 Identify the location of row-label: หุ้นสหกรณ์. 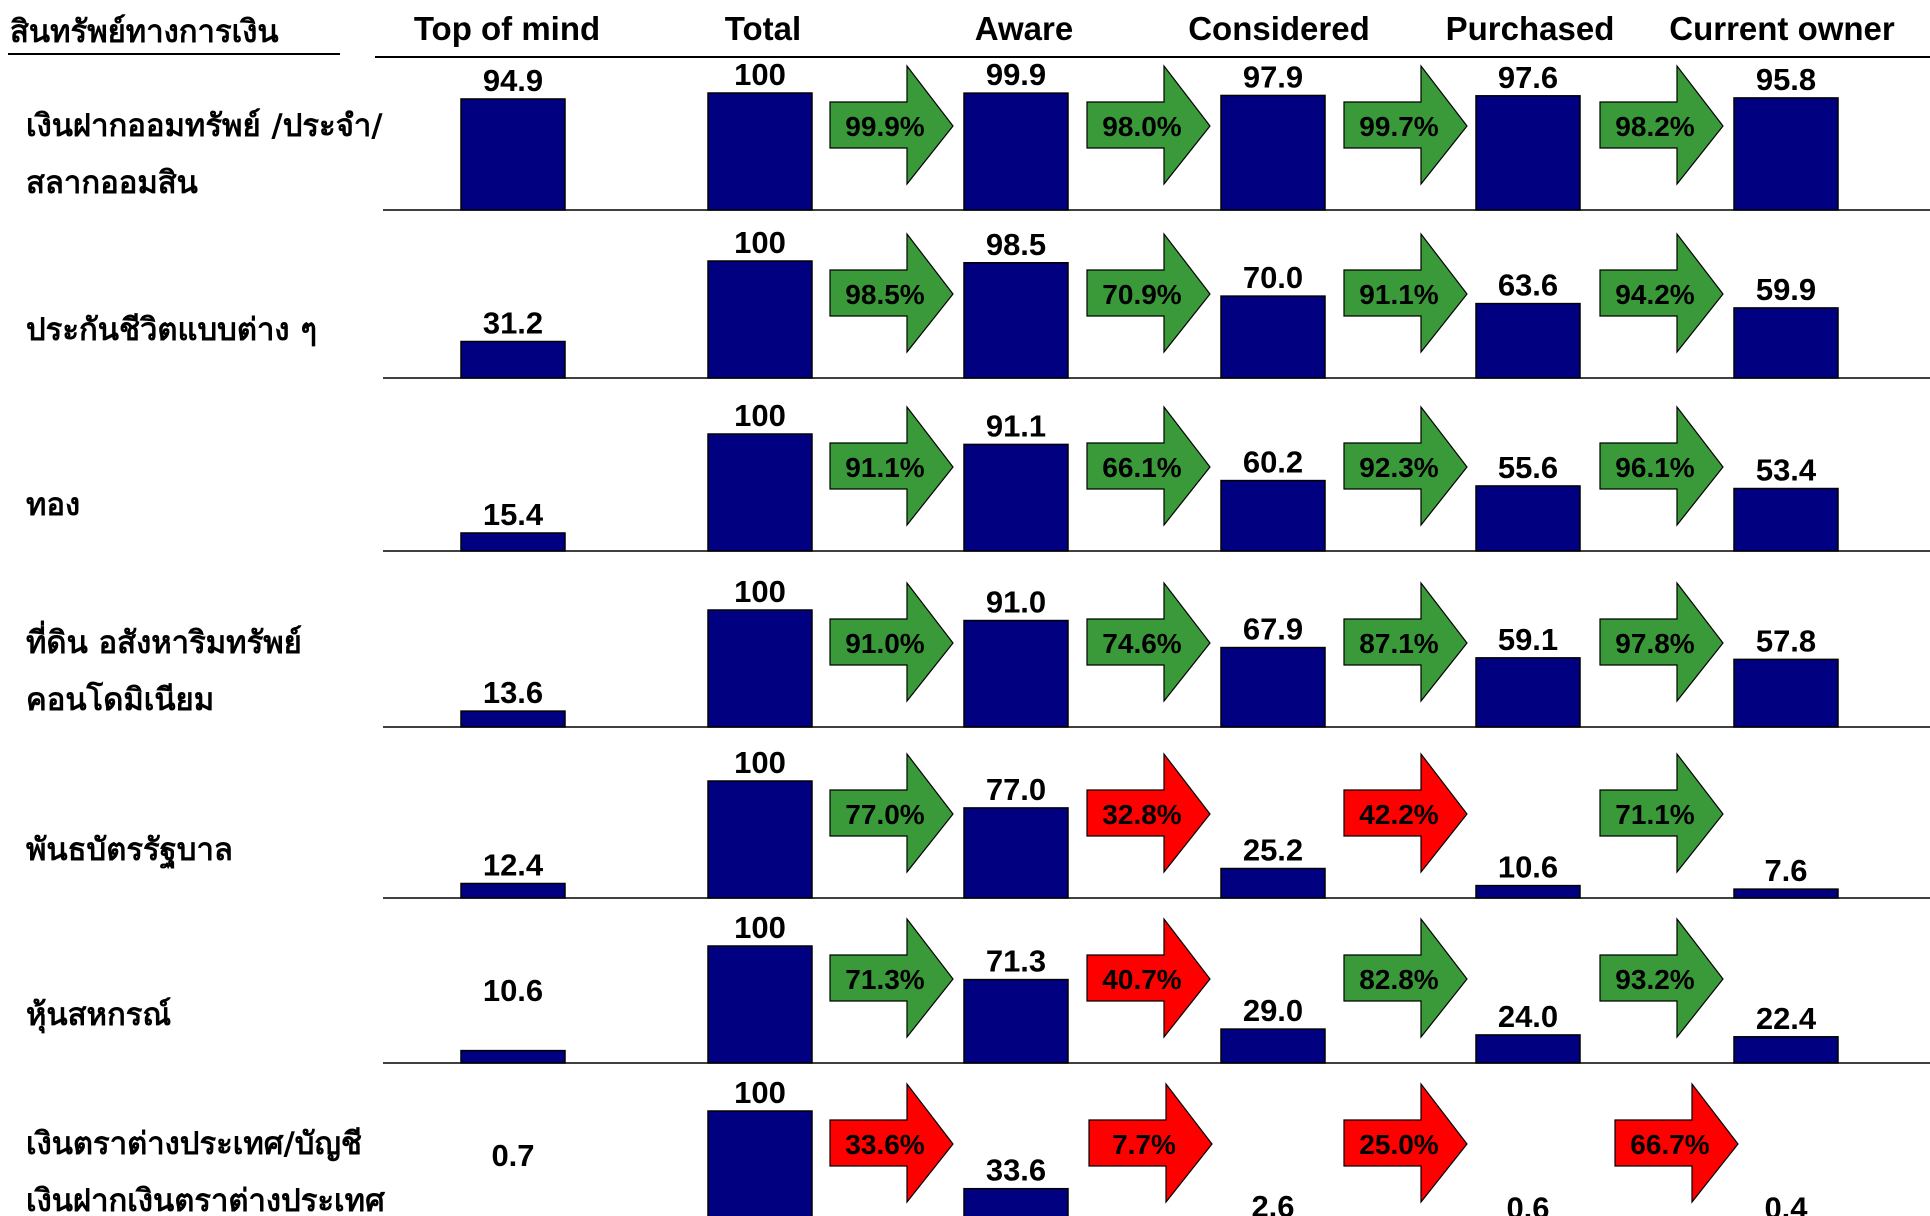
(98, 1015).